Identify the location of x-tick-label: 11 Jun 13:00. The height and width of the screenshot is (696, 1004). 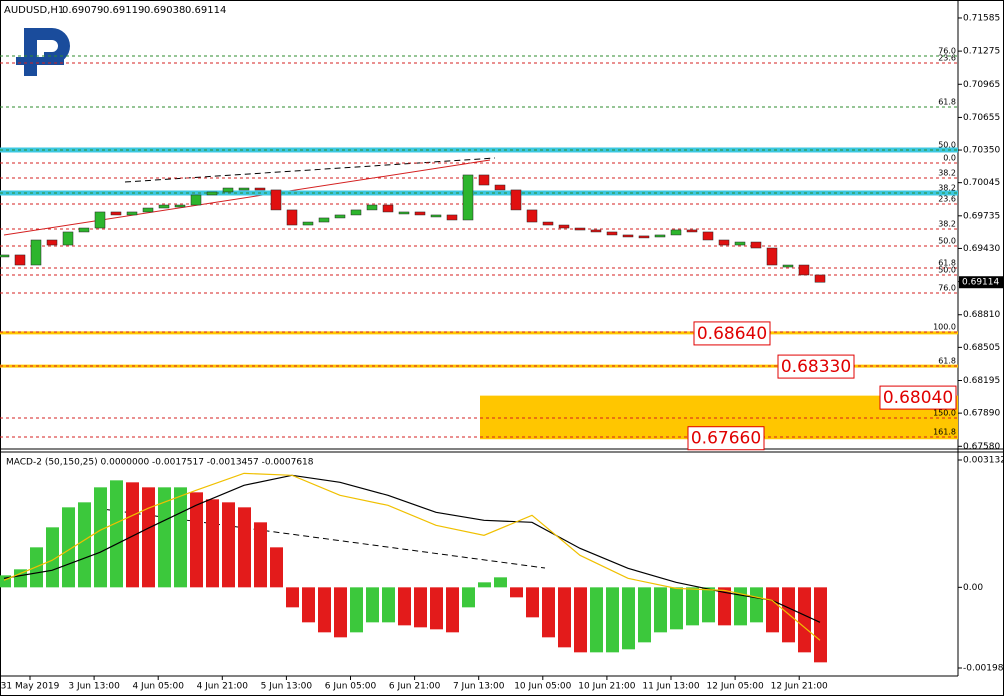
(670, 687).